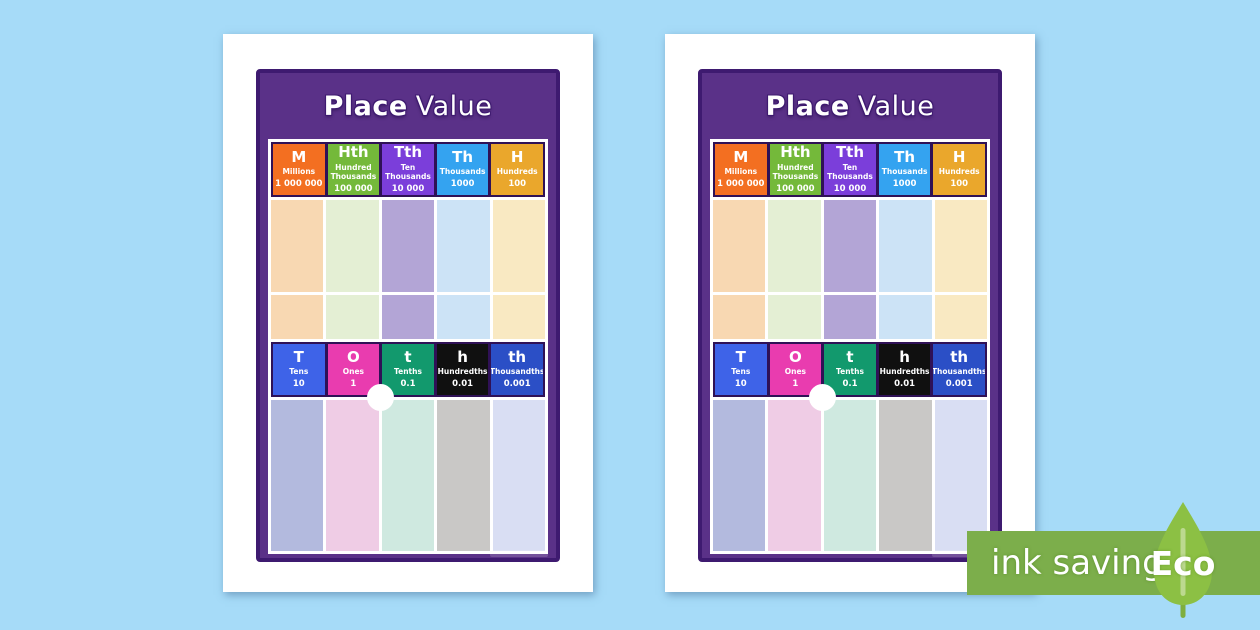  I want to click on header-abbr: T, so click(298, 356).